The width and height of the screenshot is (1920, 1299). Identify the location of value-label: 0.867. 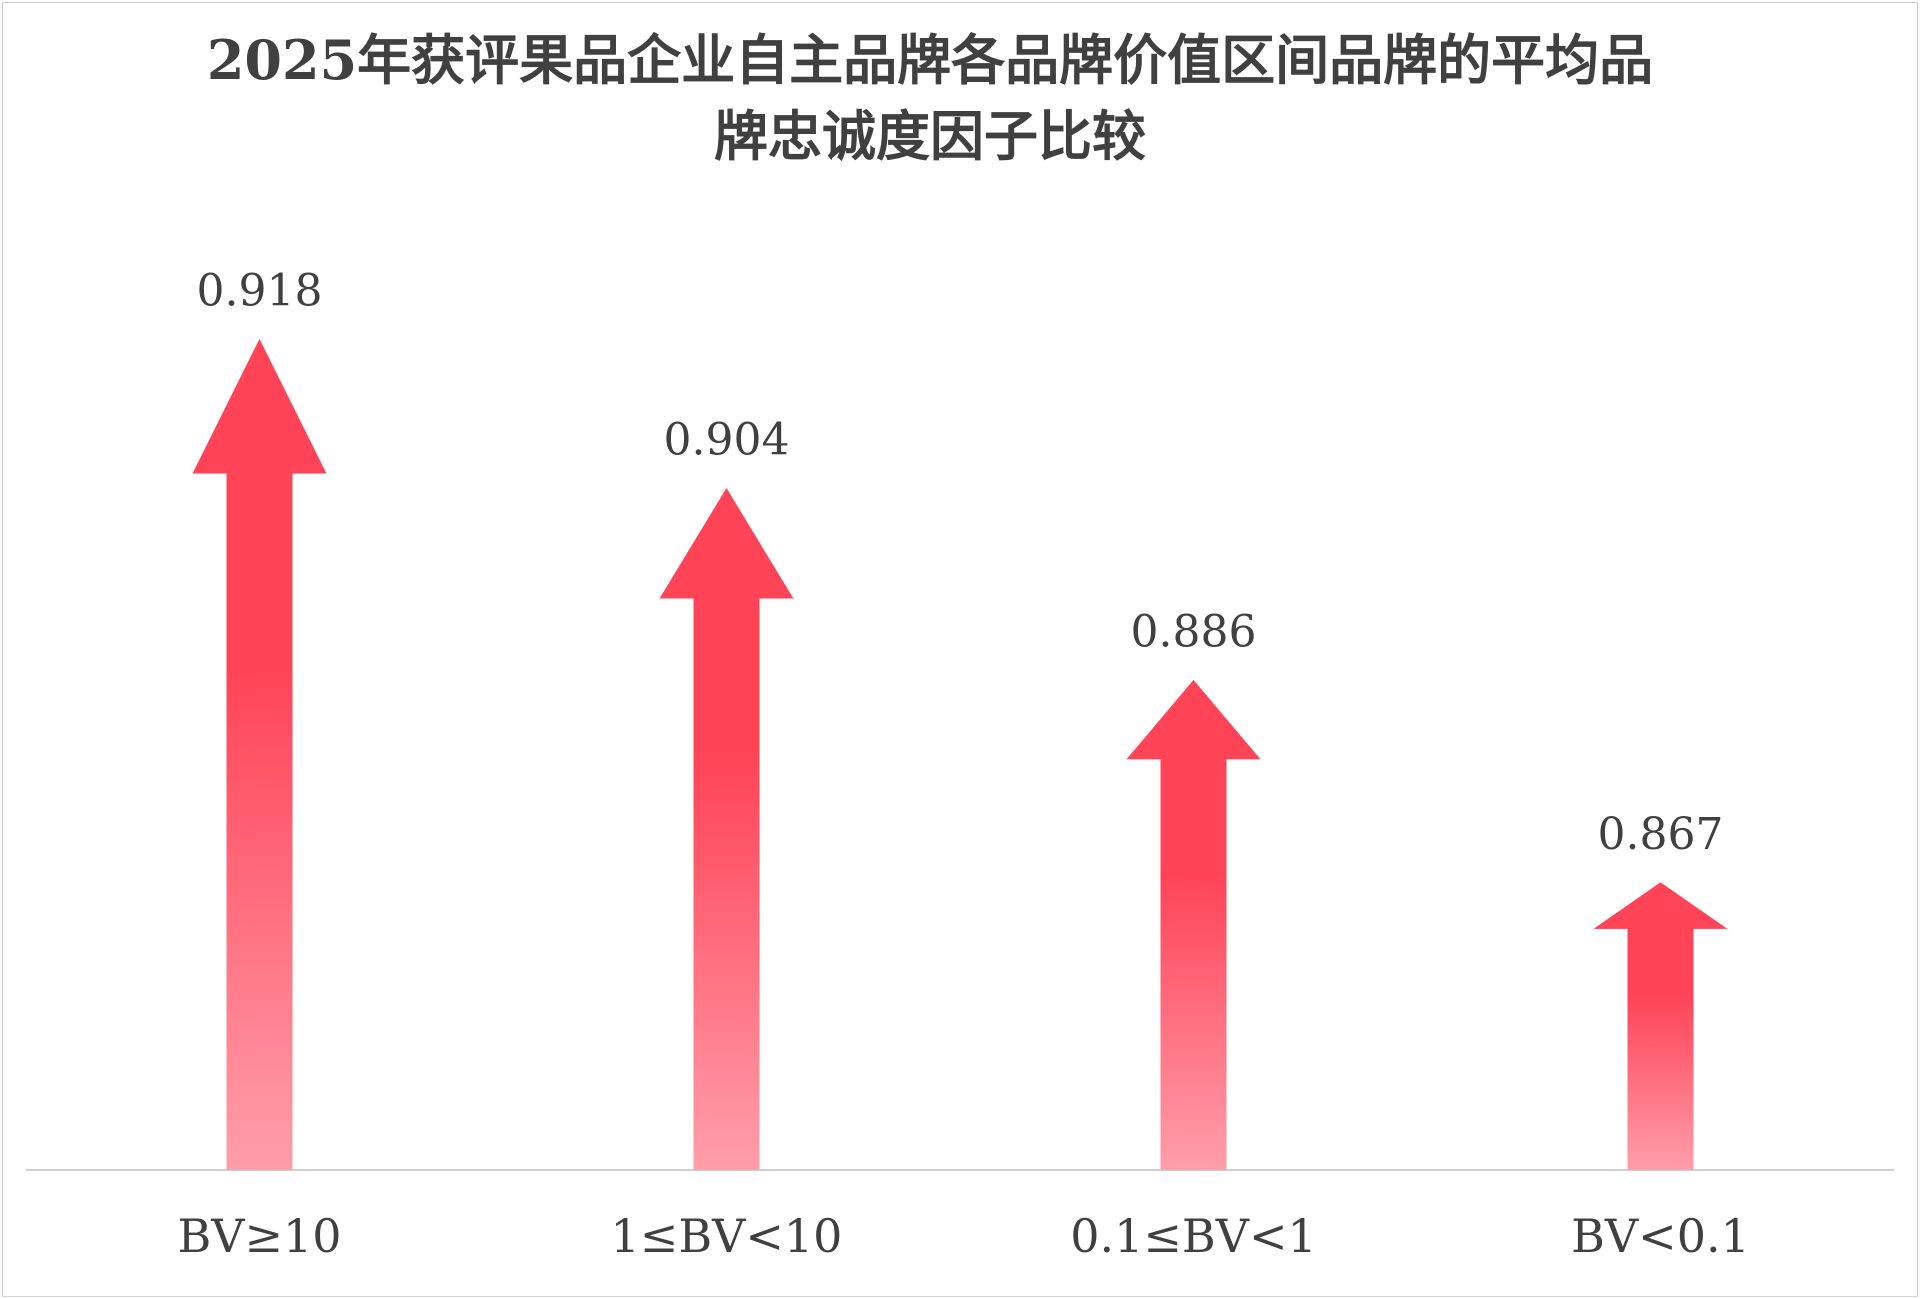
(1661, 834).